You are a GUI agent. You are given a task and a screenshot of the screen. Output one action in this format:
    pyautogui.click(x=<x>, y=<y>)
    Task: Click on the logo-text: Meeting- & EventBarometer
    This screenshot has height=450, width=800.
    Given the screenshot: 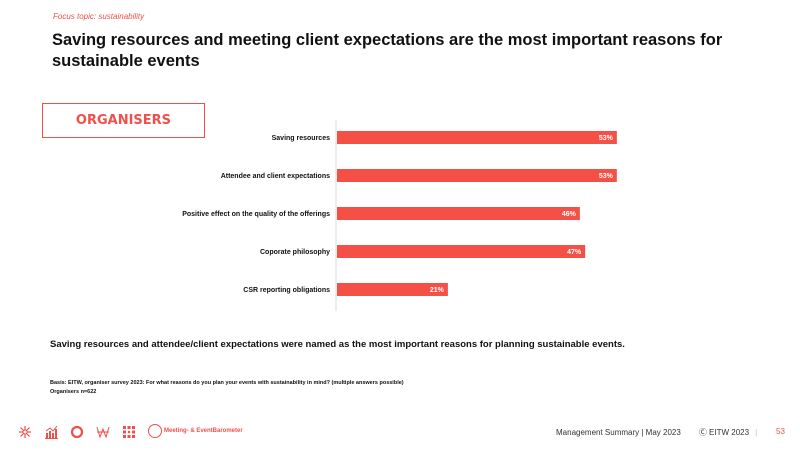 What is the action you would take?
    pyautogui.click(x=203, y=431)
    